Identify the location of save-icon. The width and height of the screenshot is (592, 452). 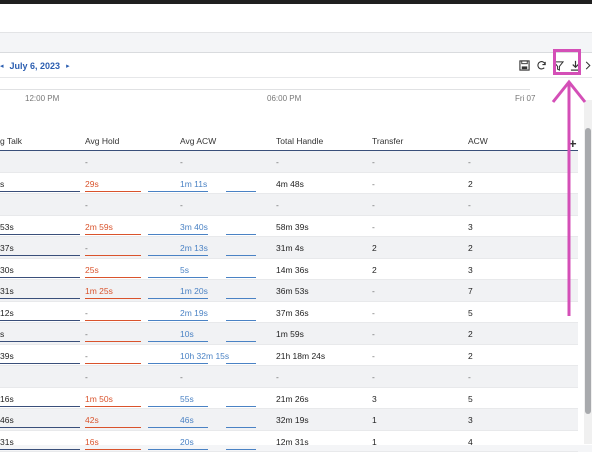
(524, 65).